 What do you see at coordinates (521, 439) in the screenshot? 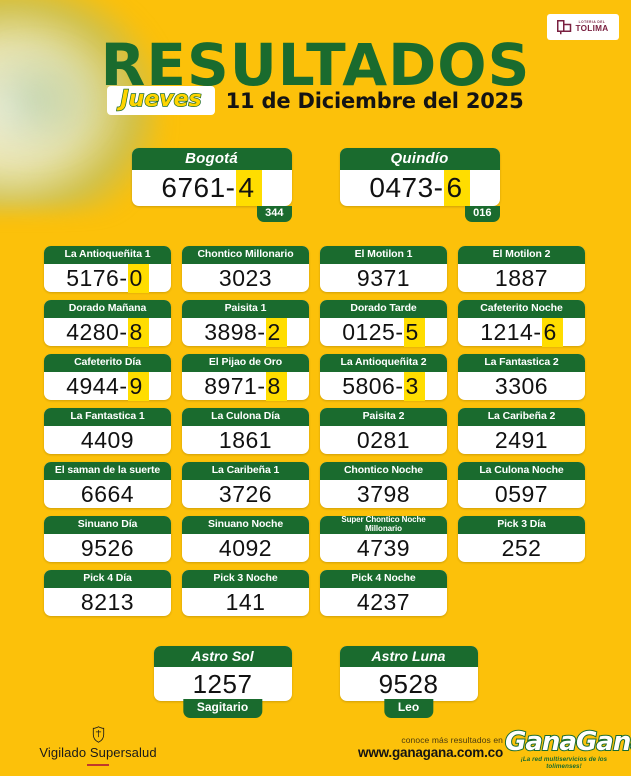
I see `result-number-base: 2491` at bounding box center [521, 439].